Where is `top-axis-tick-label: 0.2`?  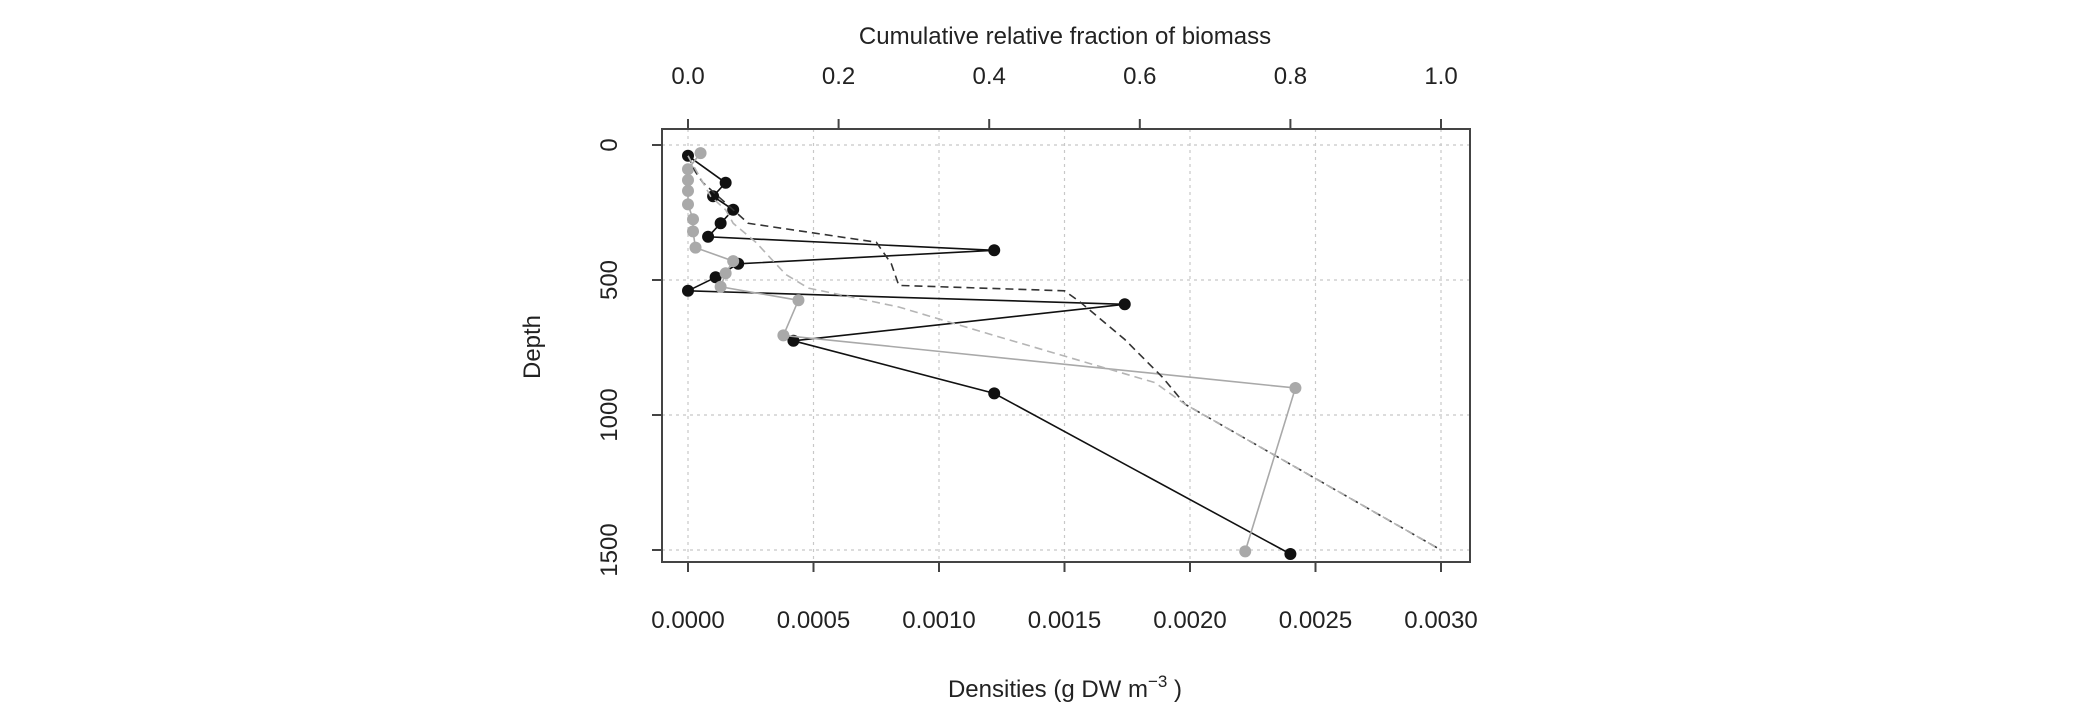 top-axis-tick-label: 0.2 is located at coordinates (838, 76).